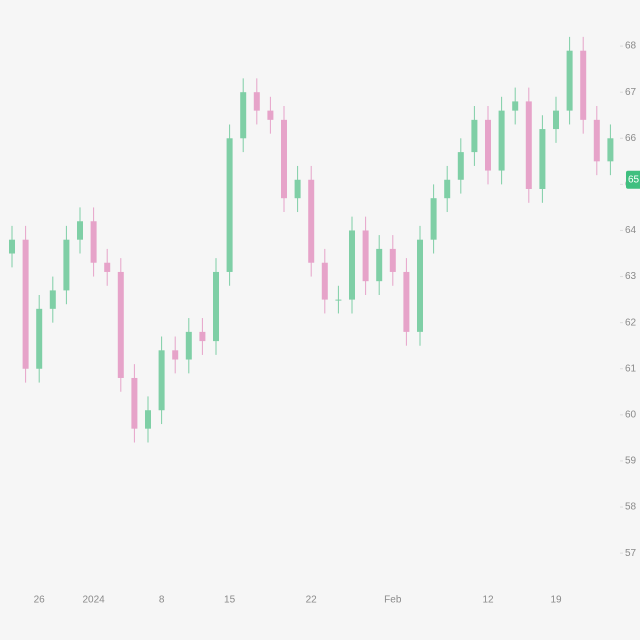 The height and width of the screenshot is (640, 640). I want to click on x-tick-label: 26, so click(40, 600).